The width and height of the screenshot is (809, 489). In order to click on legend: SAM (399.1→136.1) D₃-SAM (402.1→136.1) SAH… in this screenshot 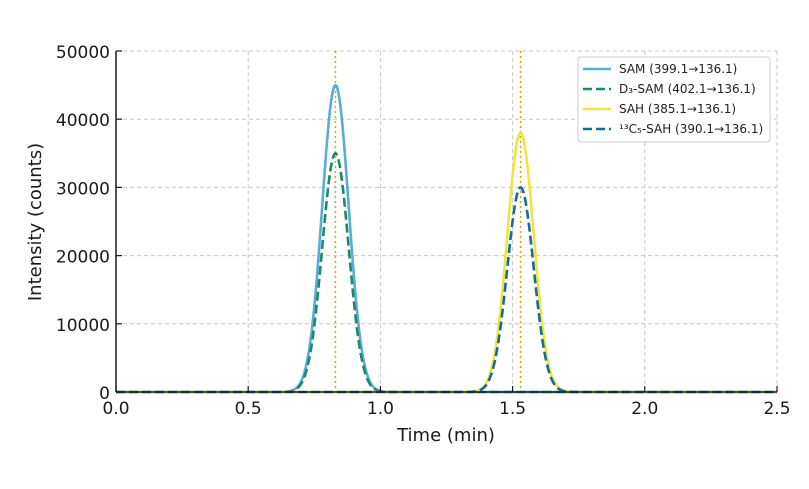, I will do `click(674, 99)`.